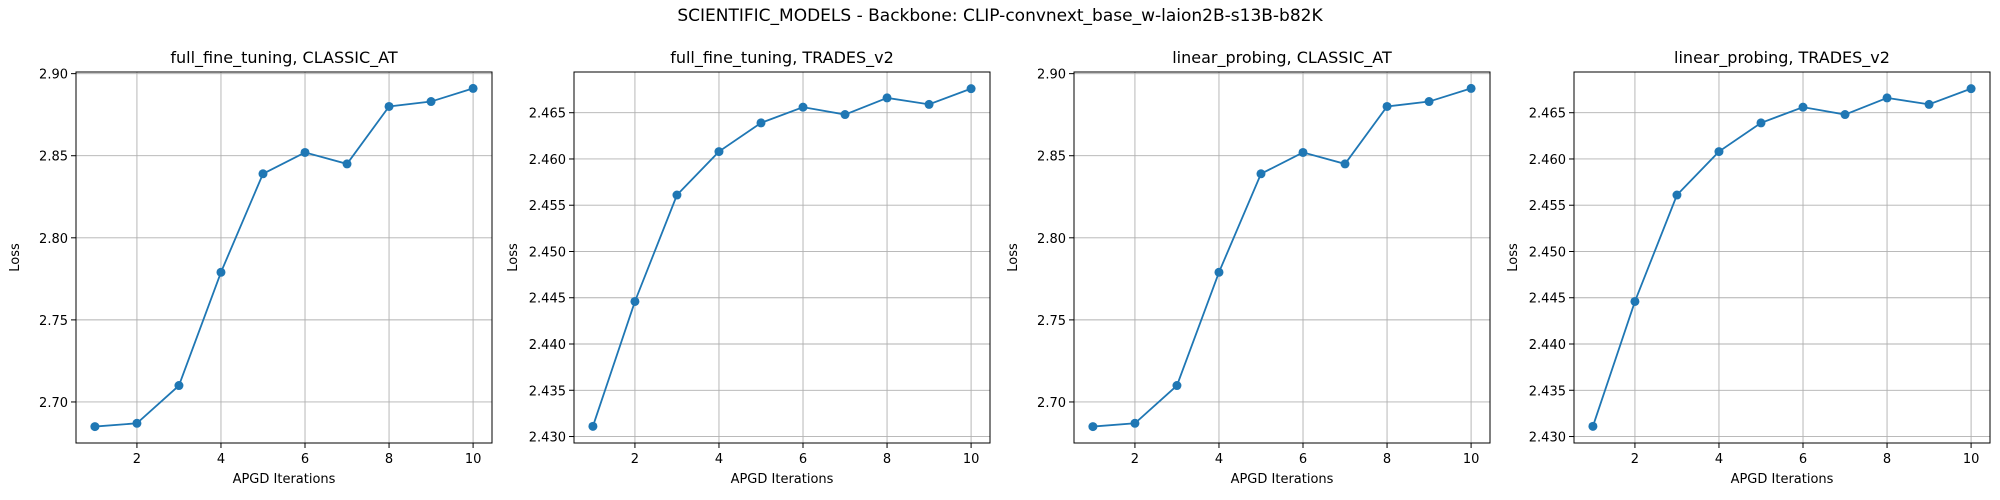 Image resolution: width=2000 pixels, height=500 pixels. I want to click on subplot-title: linear_probing, TRADES_v2, so click(1782, 58).